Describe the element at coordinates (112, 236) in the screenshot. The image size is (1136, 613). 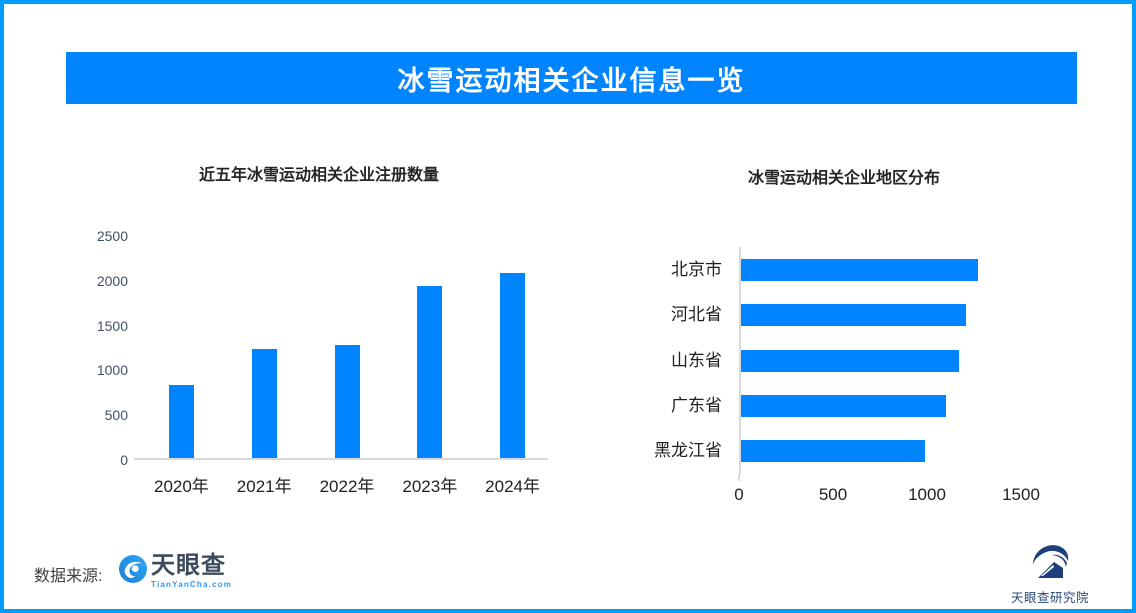
I see `y-tick-label: 2500` at that location.